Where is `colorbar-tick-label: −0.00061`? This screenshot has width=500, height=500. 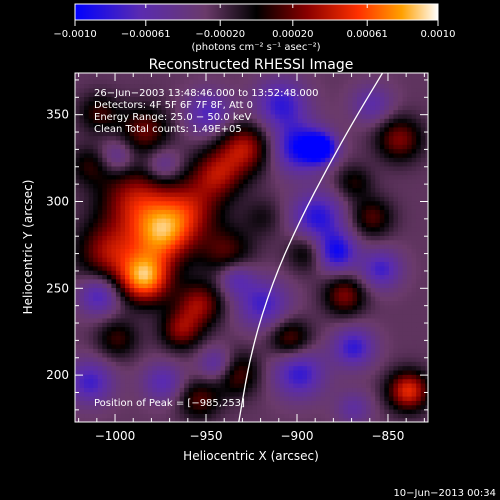
colorbar-tick-label: −0.00061 is located at coordinates (146, 34).